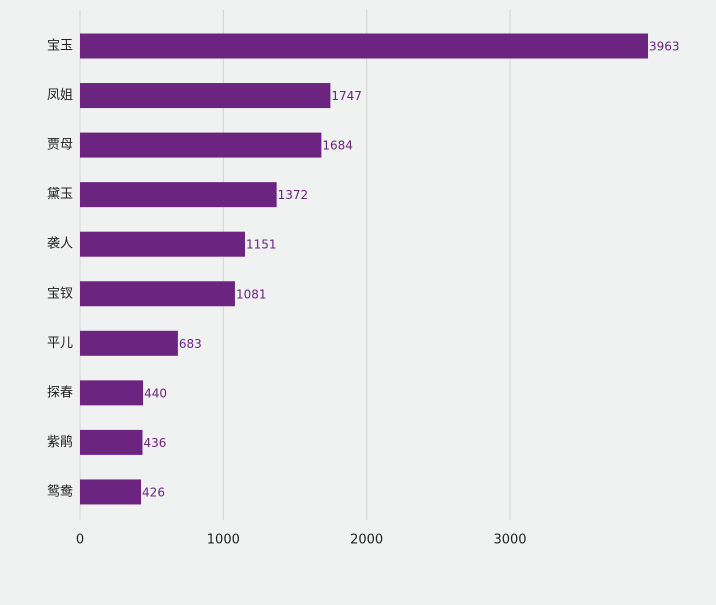 The width and height of the screenshot is (716, 605). I want to click on category-label: 鸳鸯, so click(60, 491).